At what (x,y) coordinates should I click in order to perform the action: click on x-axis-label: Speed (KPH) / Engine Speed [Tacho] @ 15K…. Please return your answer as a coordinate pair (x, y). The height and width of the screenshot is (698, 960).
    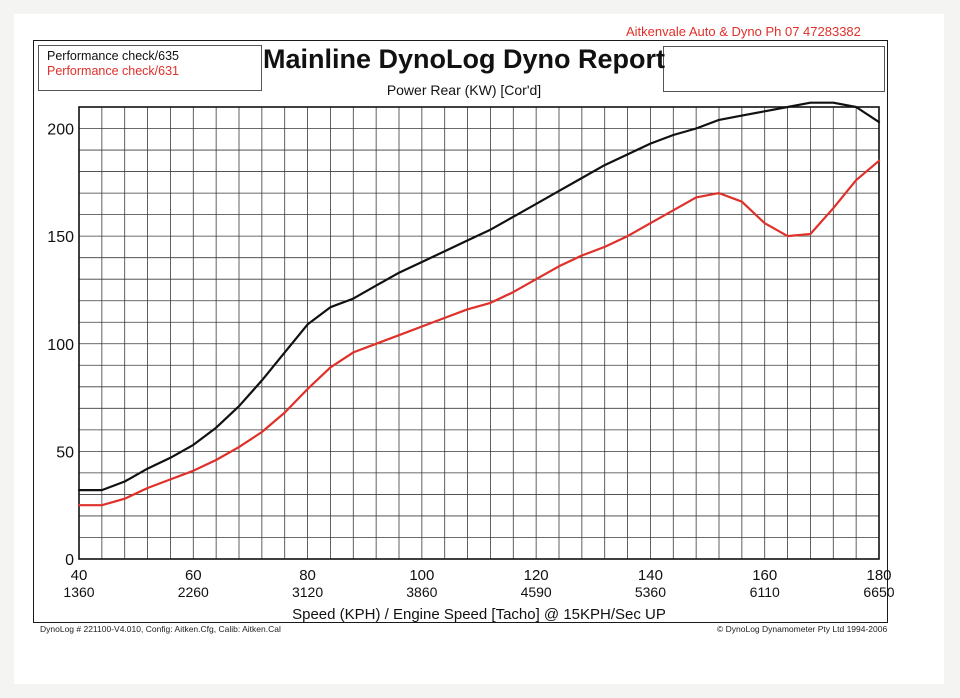
    Looking at the image, I should click on (479, 614).